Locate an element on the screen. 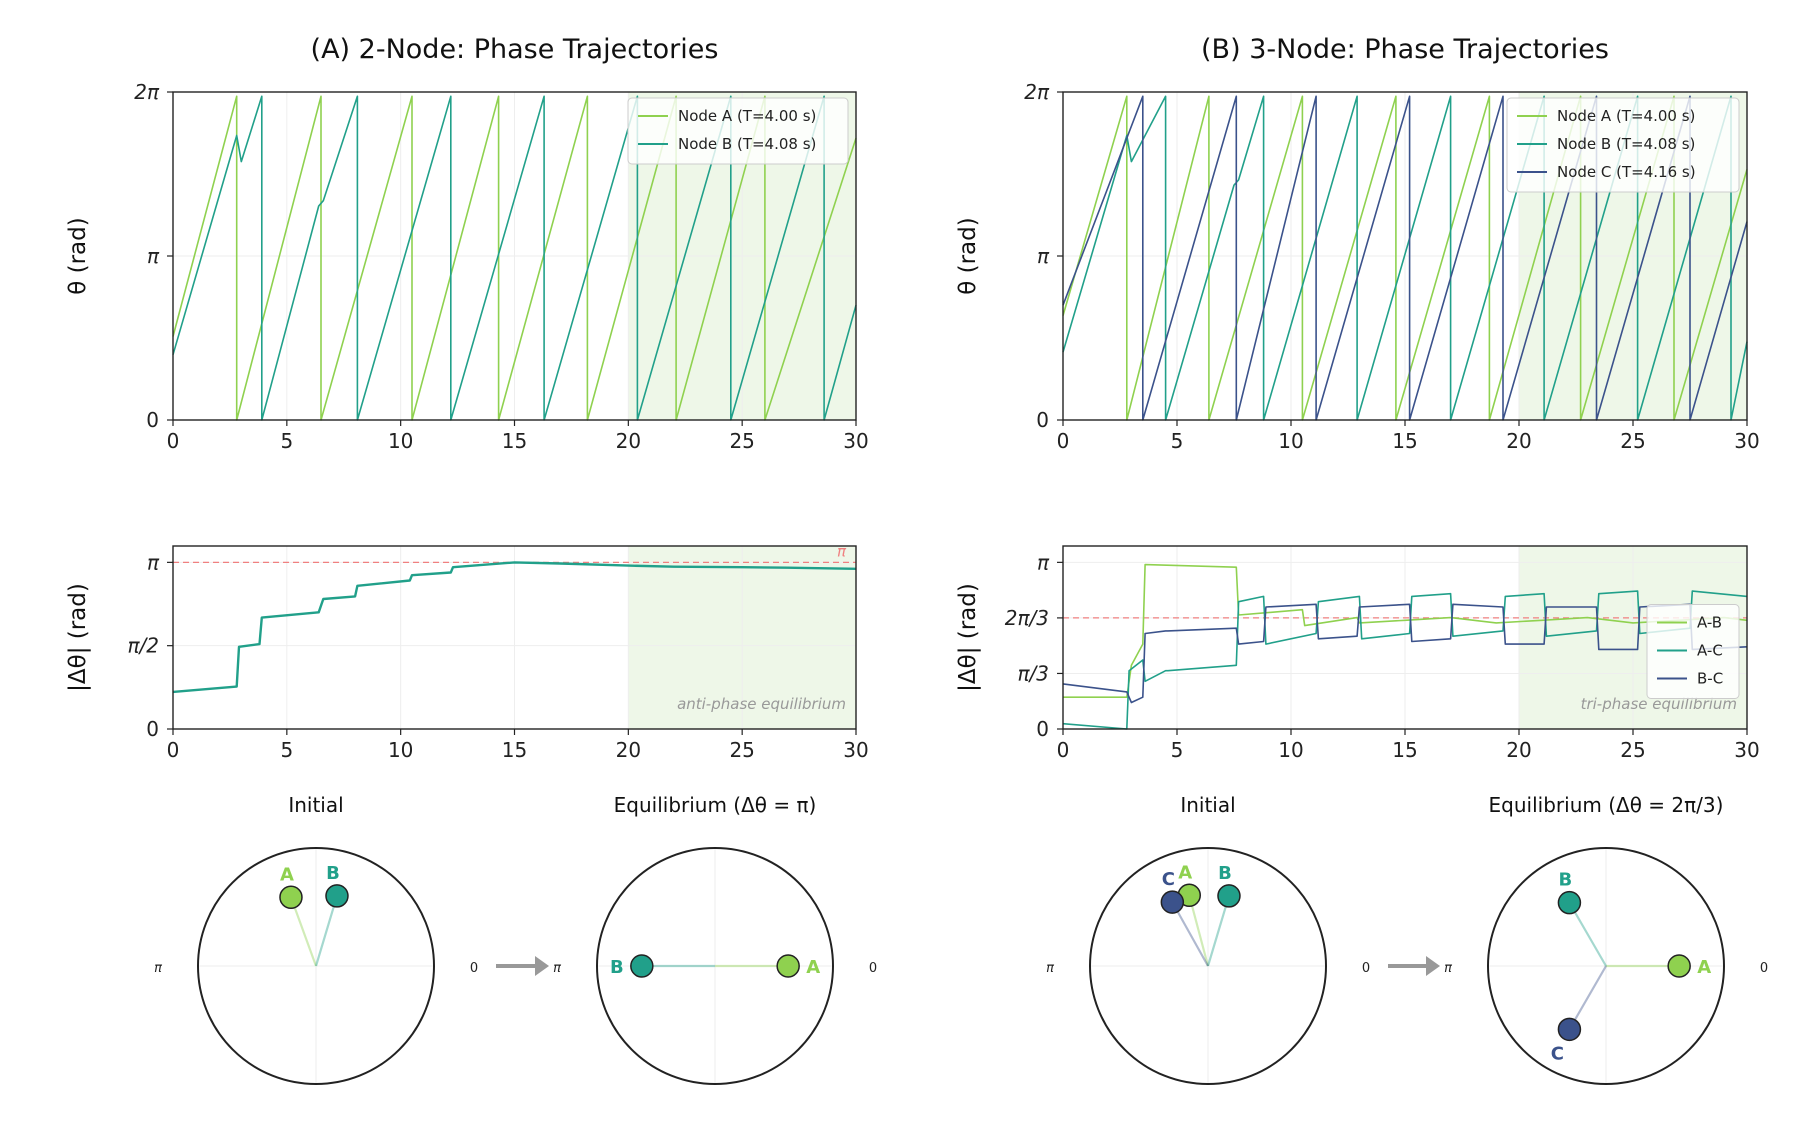 This screenshot has width=1800, height=1124. legend-label: Node A (T=4.00 s) is located at coordinates (747, 116).